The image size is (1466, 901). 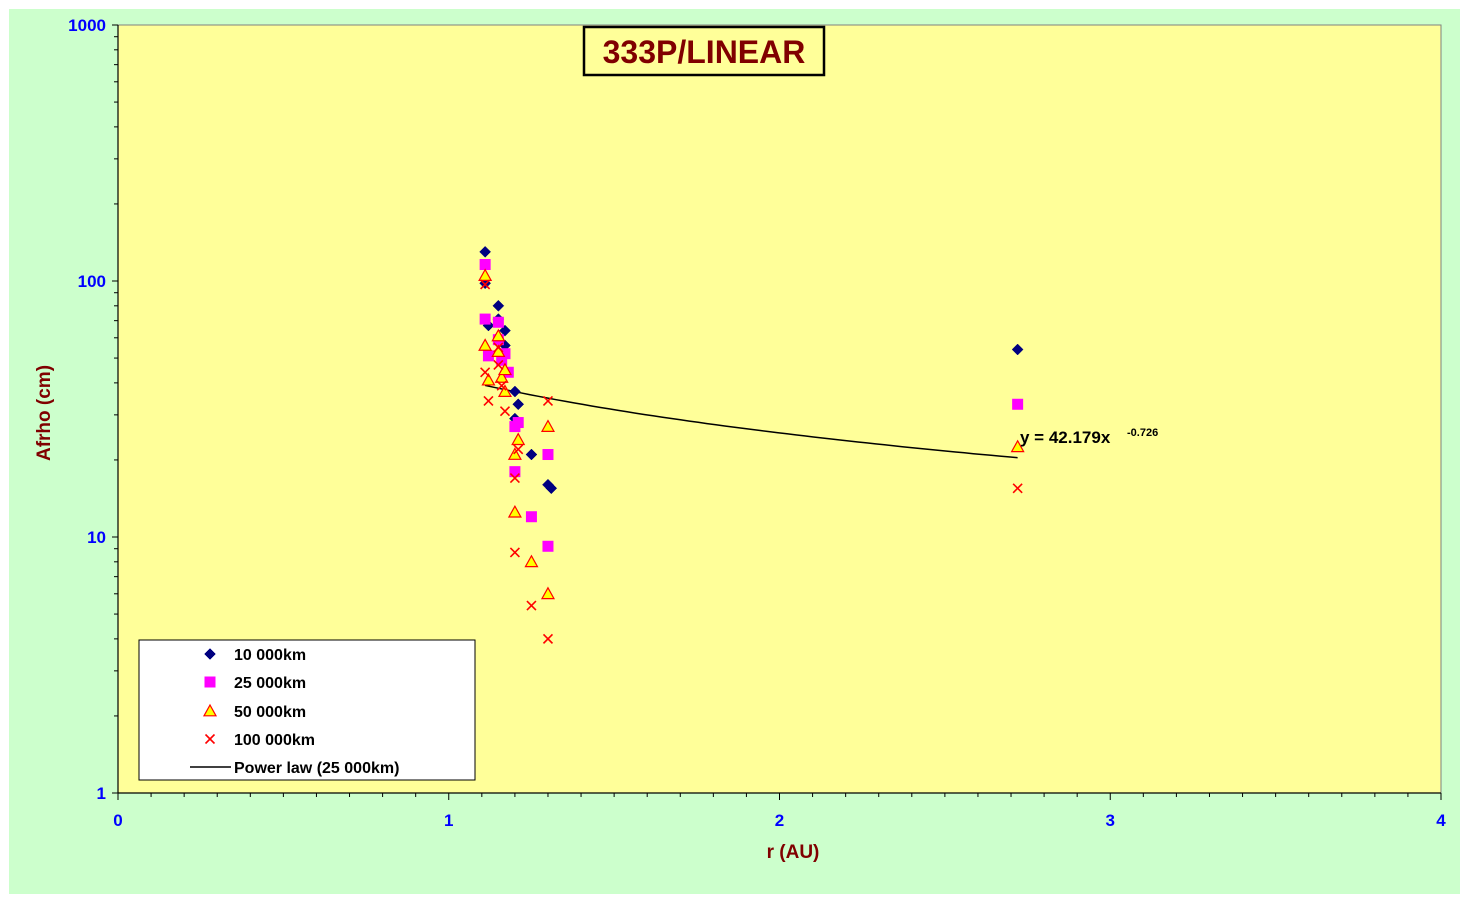 I want to click on trendline-layer, so click(x=751, y=421).